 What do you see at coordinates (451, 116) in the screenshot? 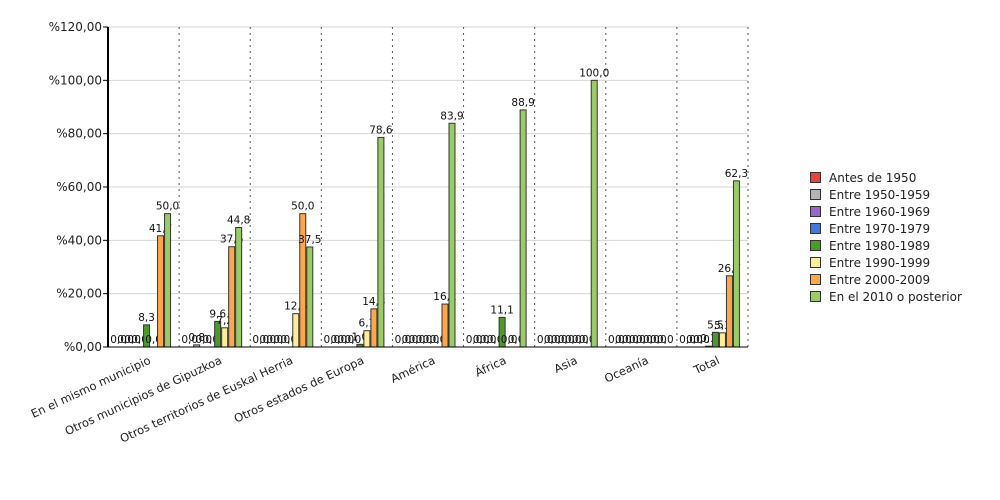
I see `data-label: 83,9` at bounding box center [451, 116].